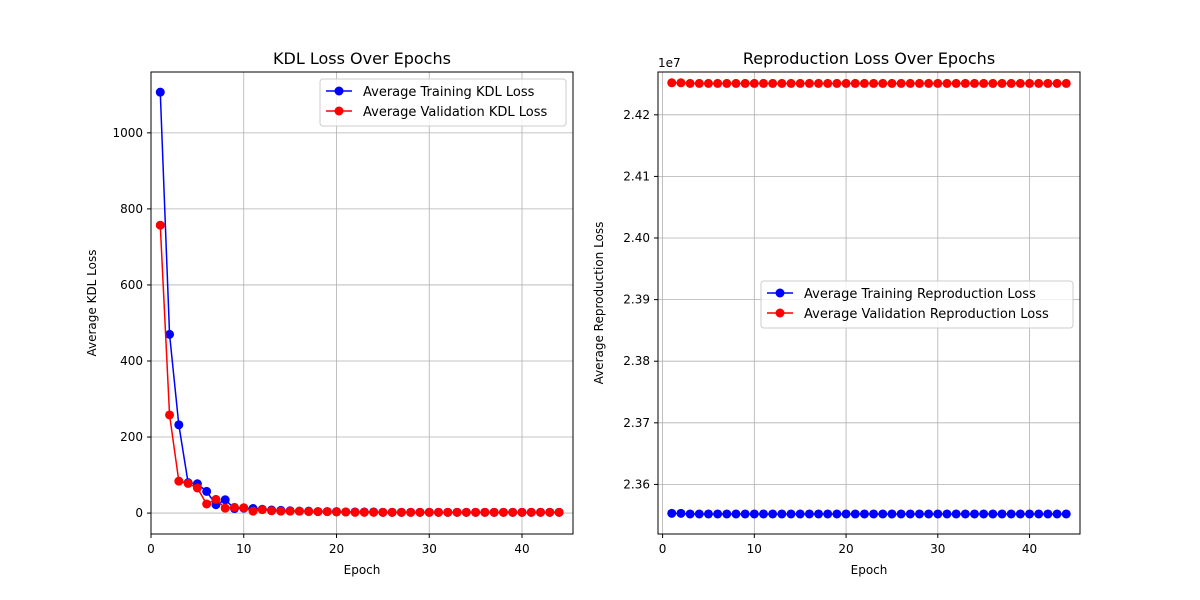 The image size is (1200, 600). What do you see at coordinates (636, 361) in the screenshot?
I see `y-tick-label: 2.38` at bounding box center [636, 361].